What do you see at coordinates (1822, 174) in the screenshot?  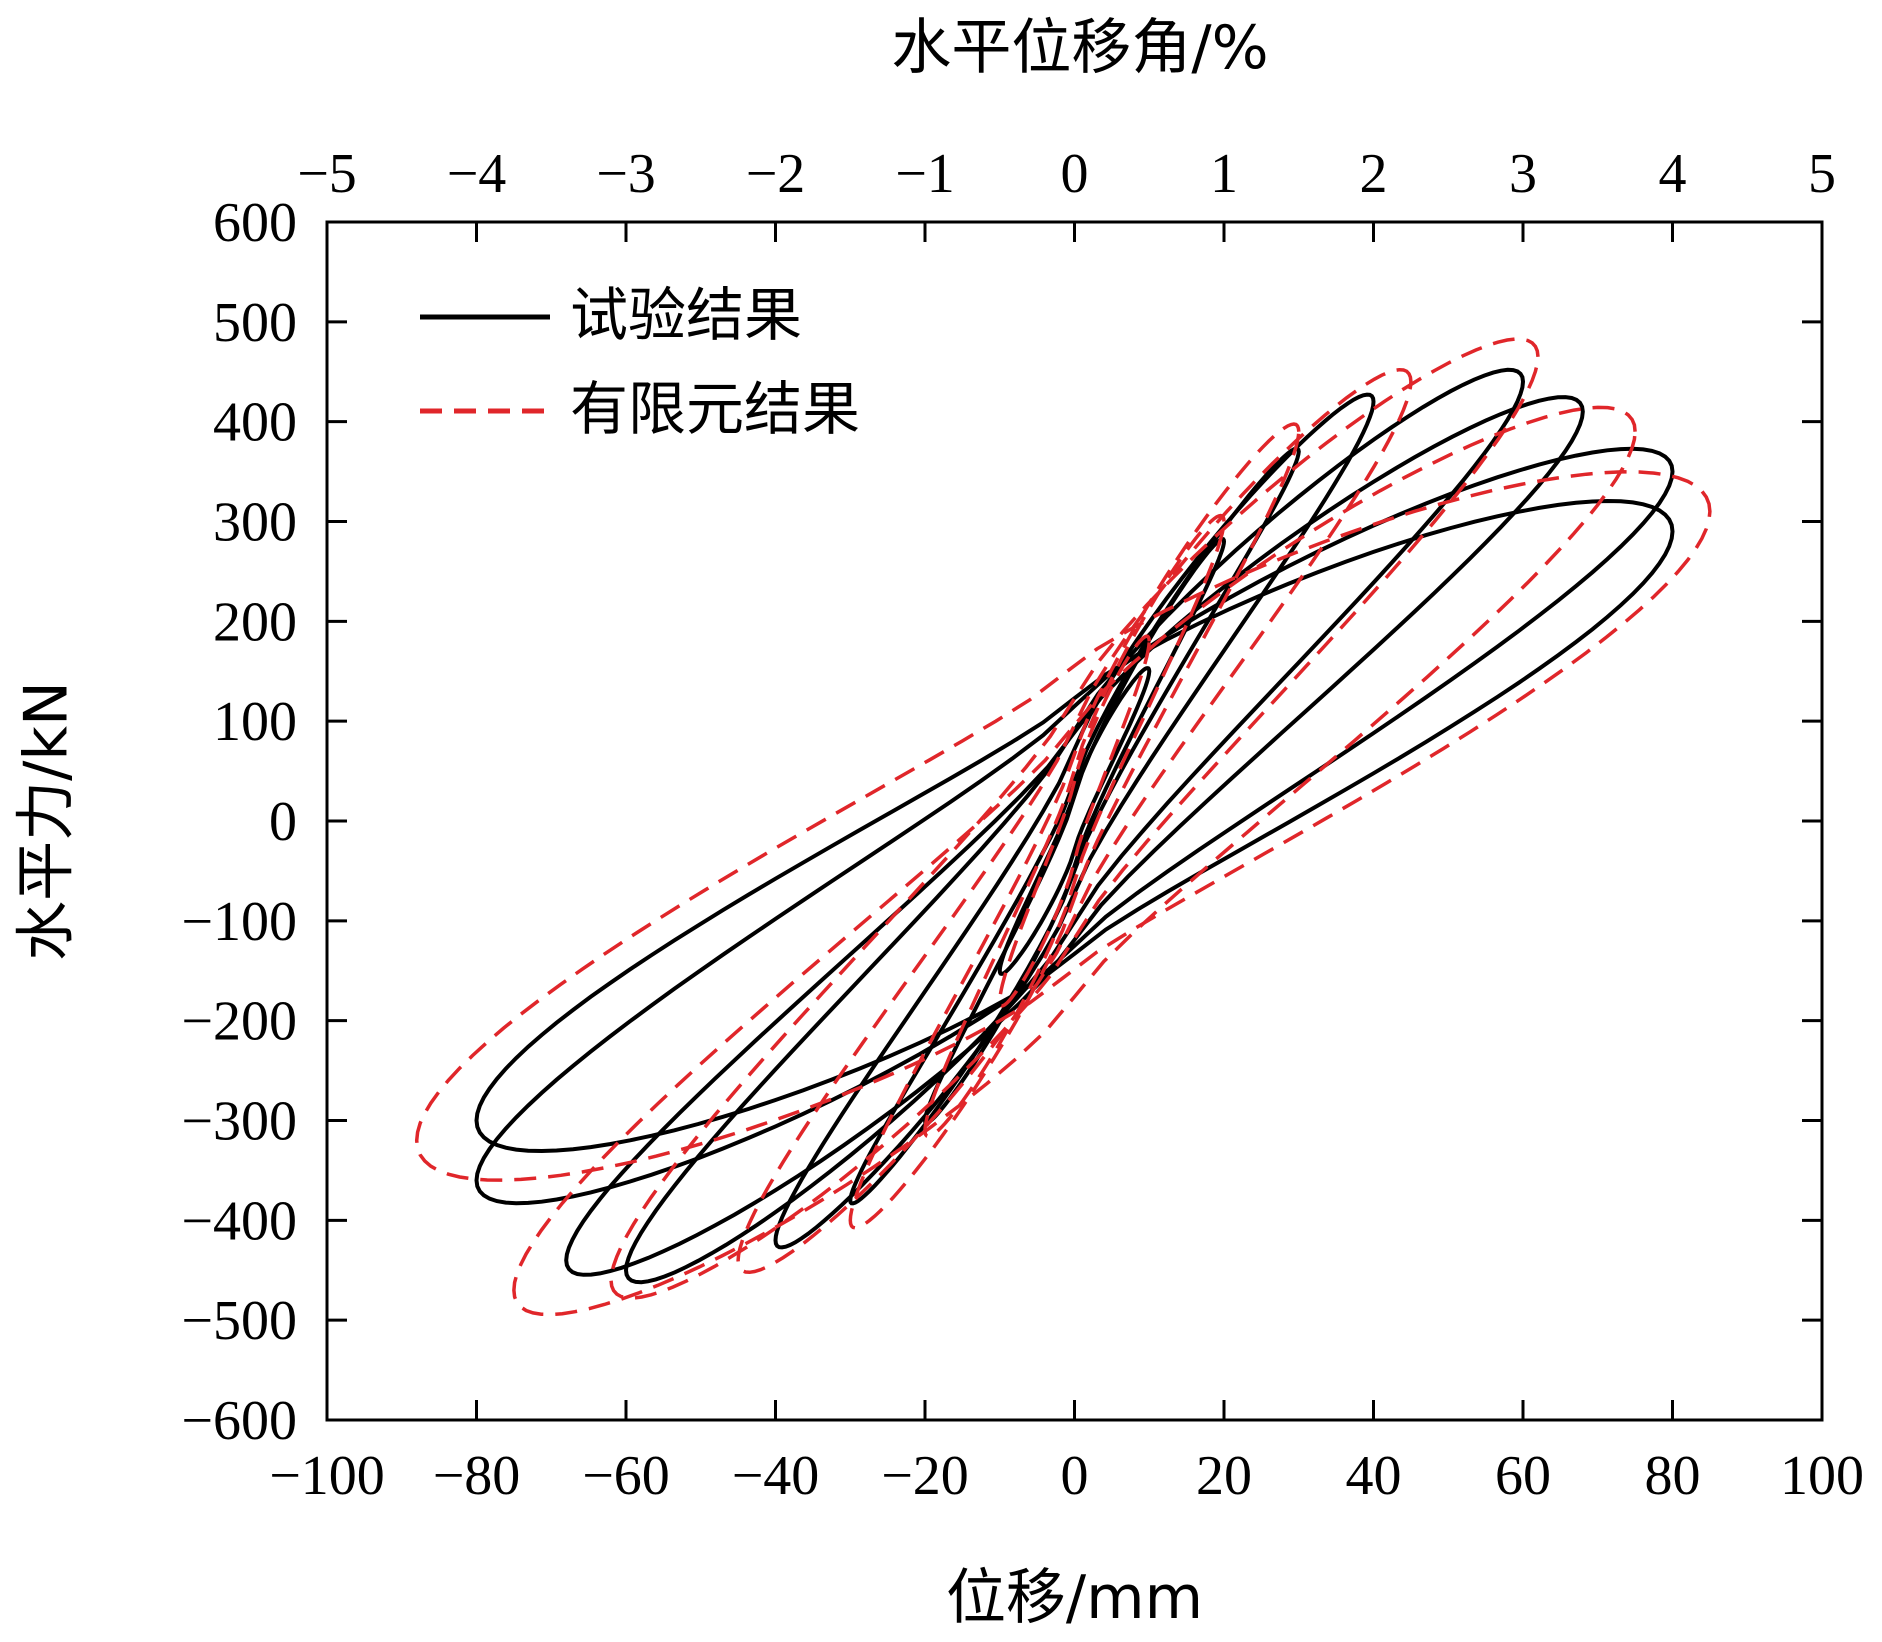 I see `top-tick-label: 5` at bounding box center [1822, 174].